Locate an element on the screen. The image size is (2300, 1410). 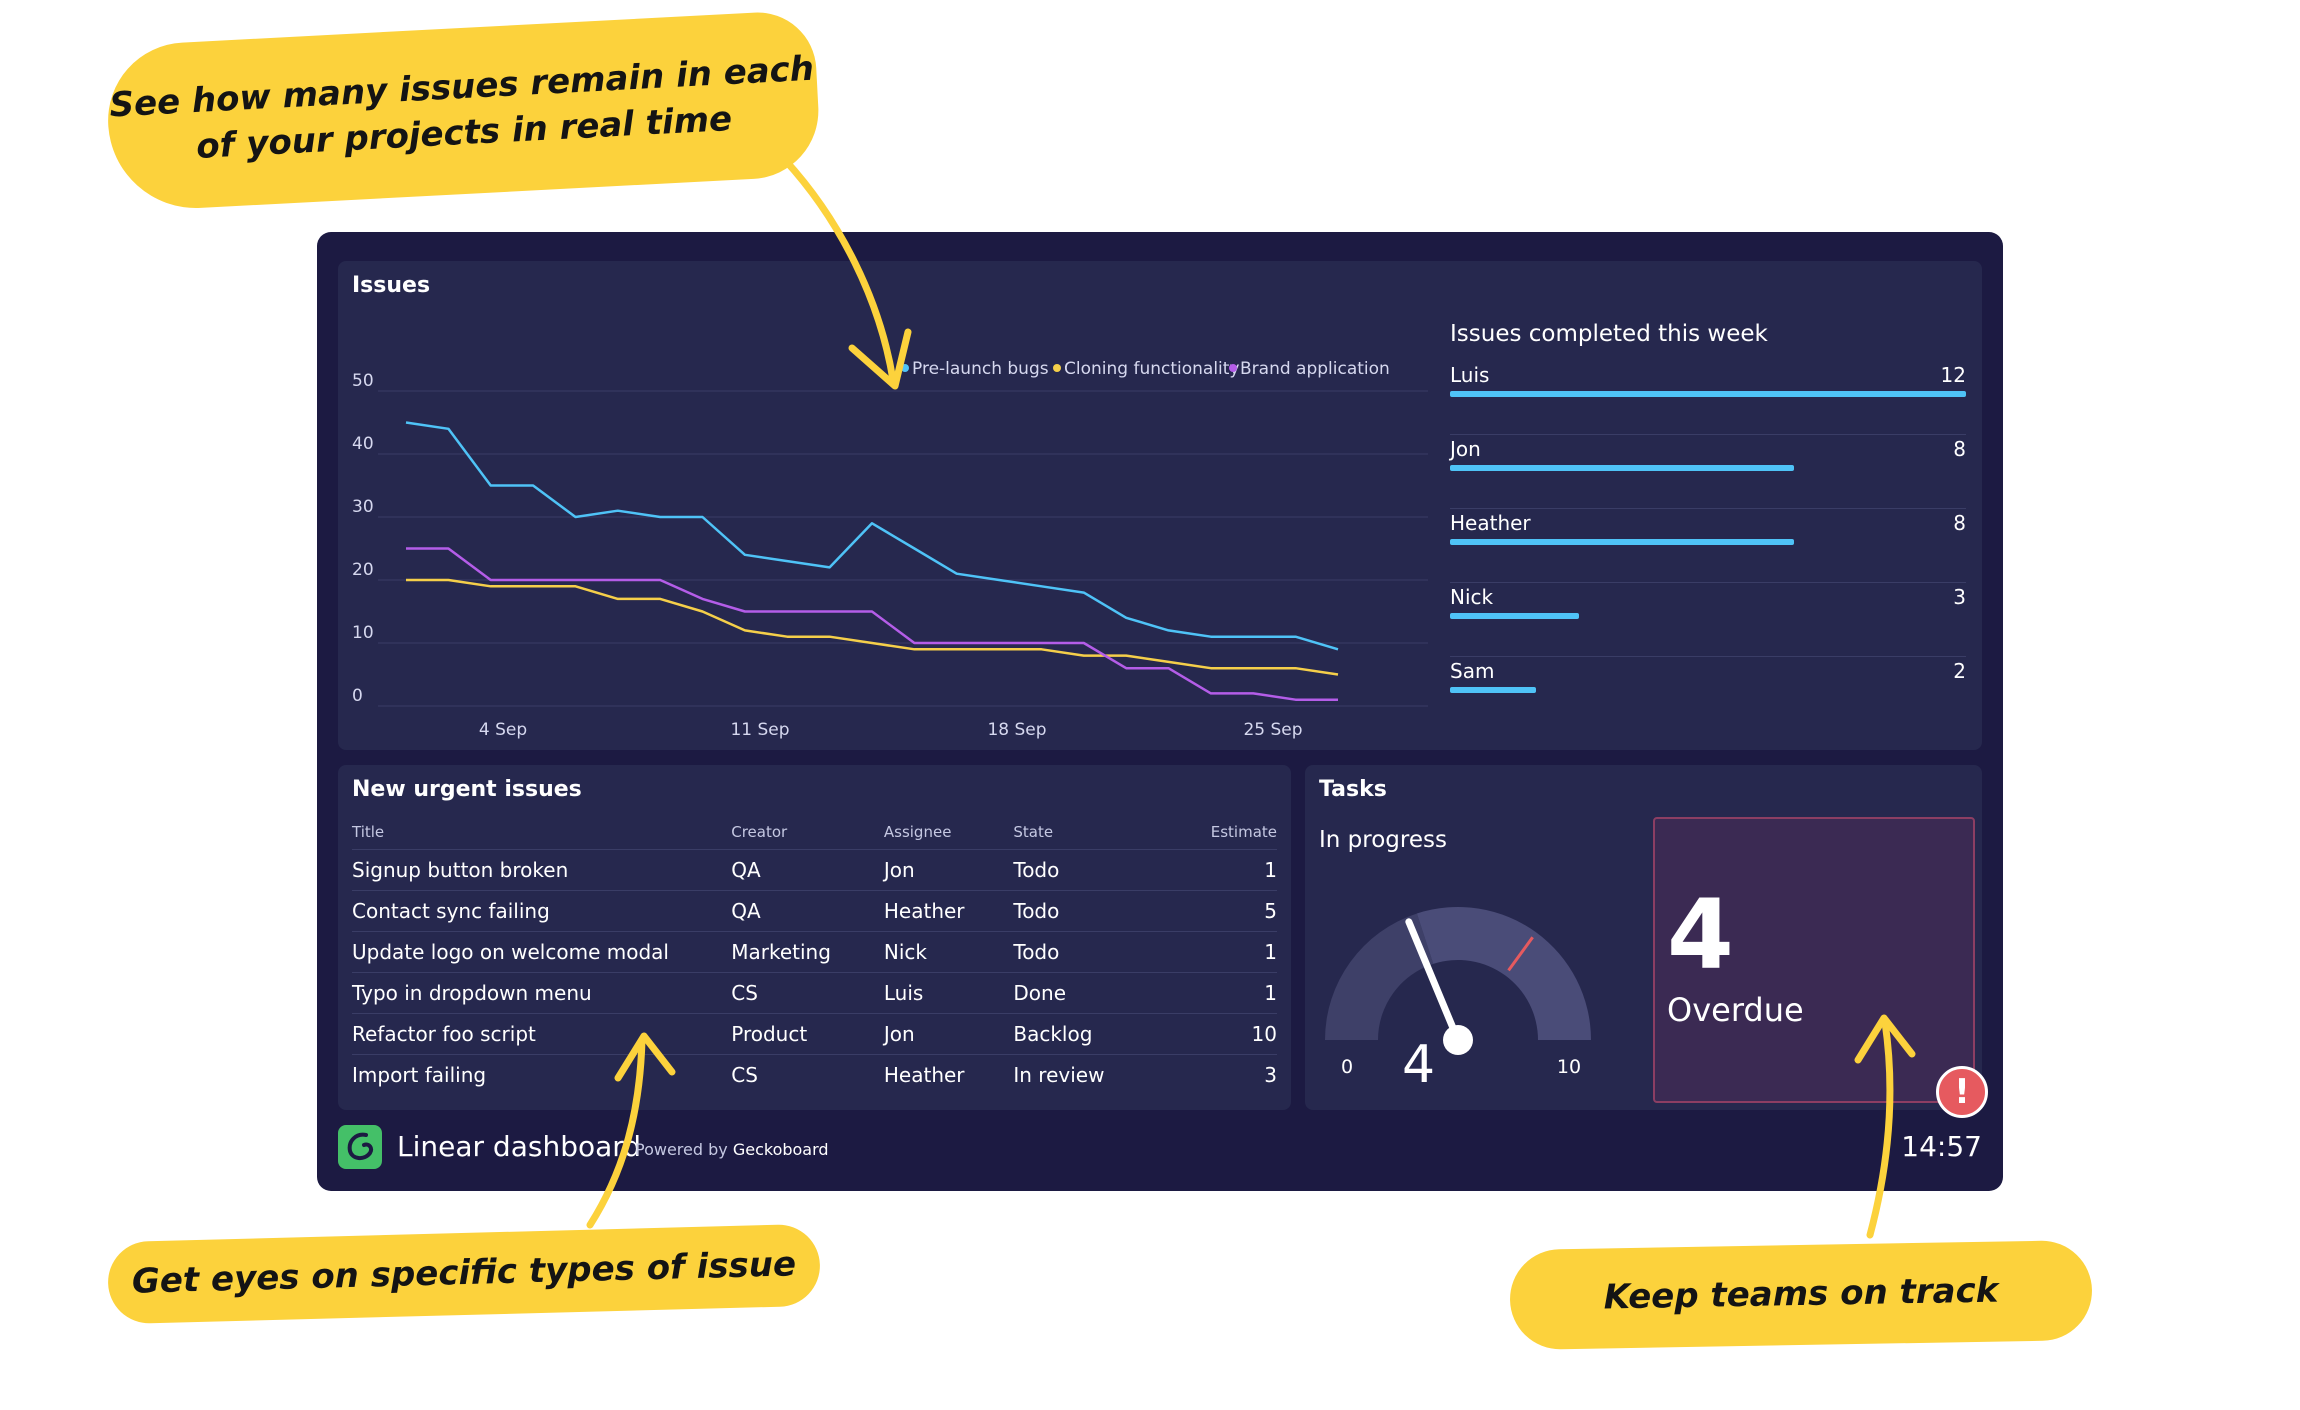
callout-teams-on-track: Keep teams on track is located at coordinates (1801, 1295).